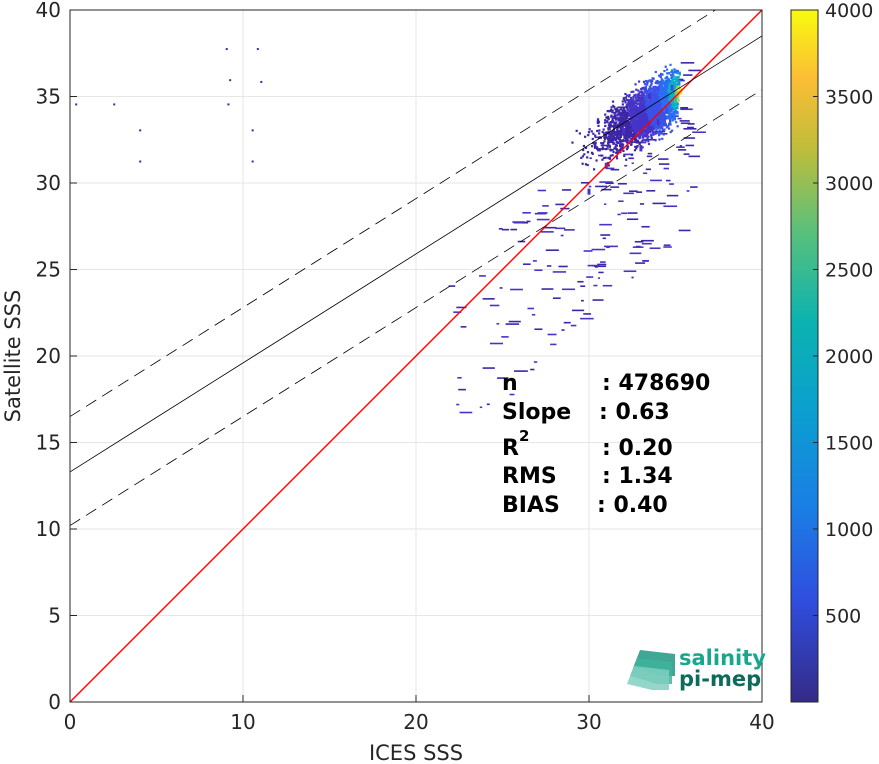 The height and width of the screenshot is (764, 879). Describe the element at coordinates (529, 476) in the screenshot. I see `stat-rms-label: RMS` at that location.